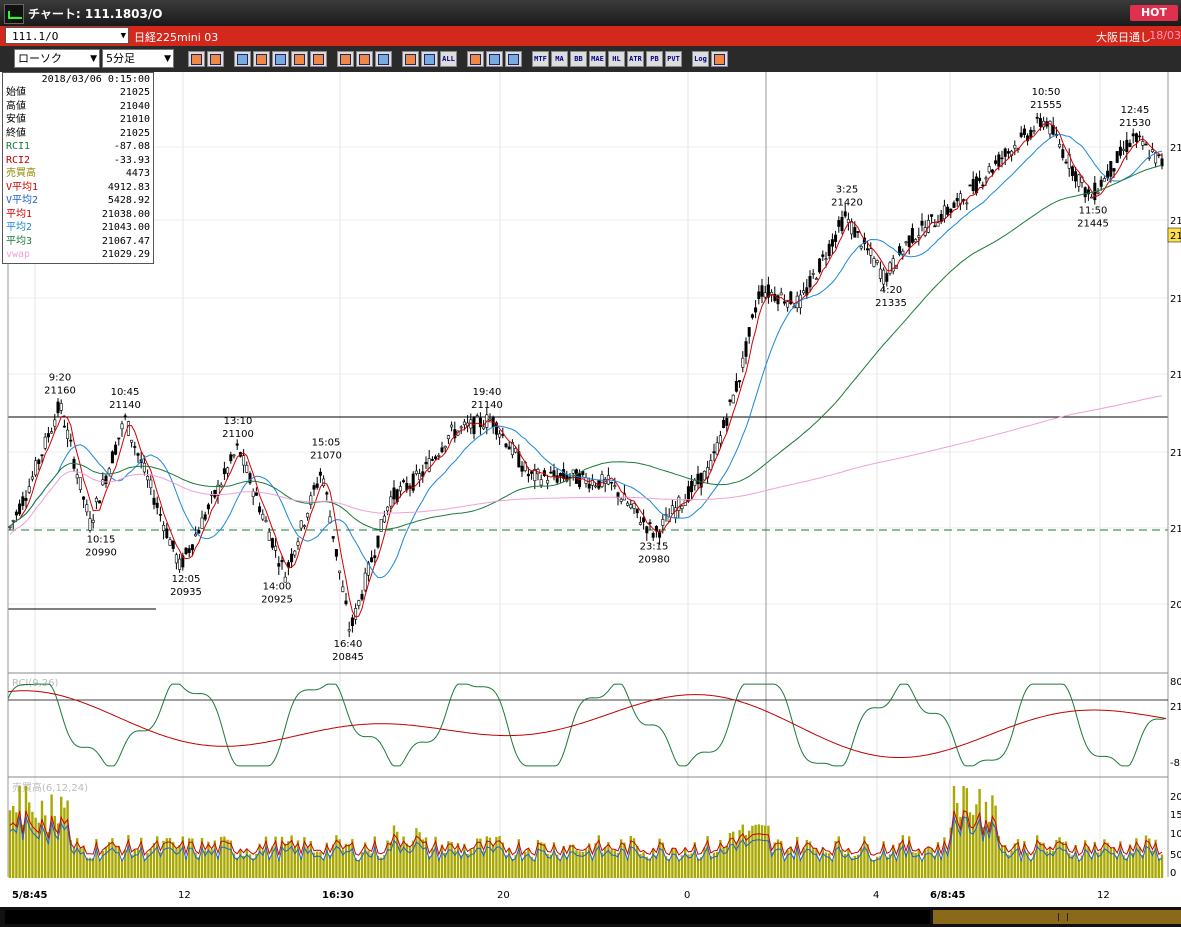 This screenshot has width=1181, height=927. Describe the element at coordinates (1175, 605) in the screenshot. I see `price-axis-label: 20` at that location.